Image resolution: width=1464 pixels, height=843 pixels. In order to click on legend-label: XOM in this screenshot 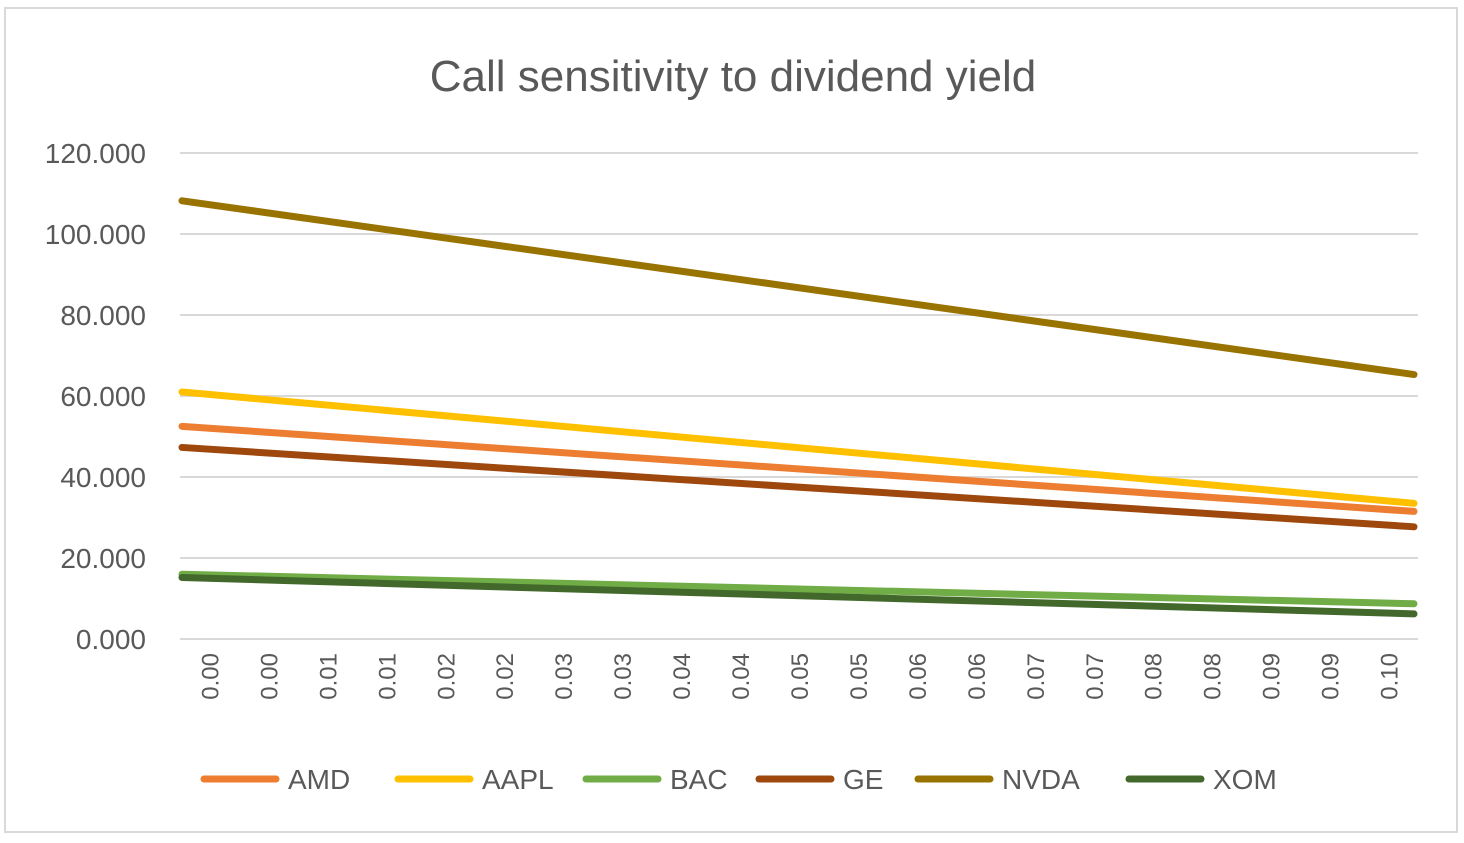, I will do `click(1245, 779)`.